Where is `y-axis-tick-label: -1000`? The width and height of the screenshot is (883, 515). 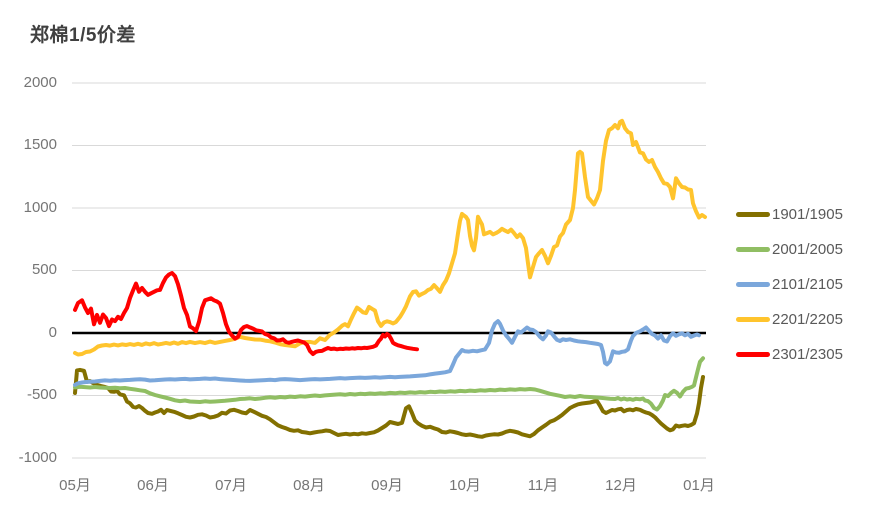 y-axis-tick-label: -1000 is located at coordinates (37, 457).